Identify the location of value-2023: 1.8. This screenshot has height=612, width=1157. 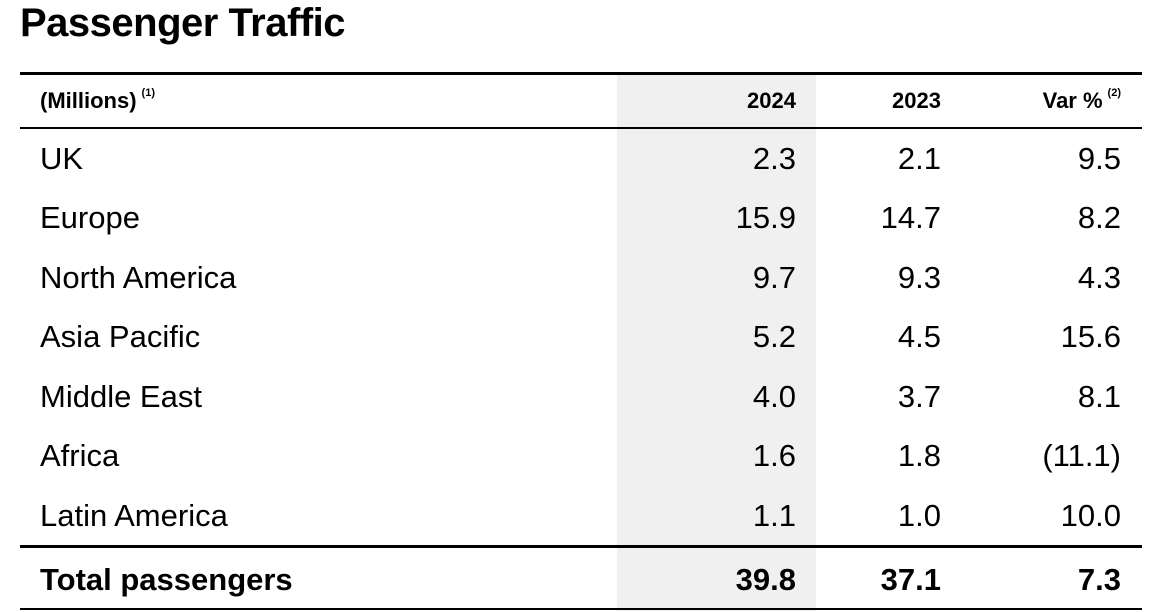
(919, 456).